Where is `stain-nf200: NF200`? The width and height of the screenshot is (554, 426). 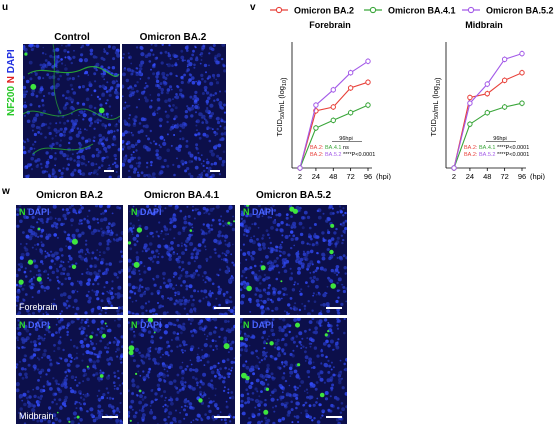 stain-nf200: NF200 is located at coordinates (11, 100).